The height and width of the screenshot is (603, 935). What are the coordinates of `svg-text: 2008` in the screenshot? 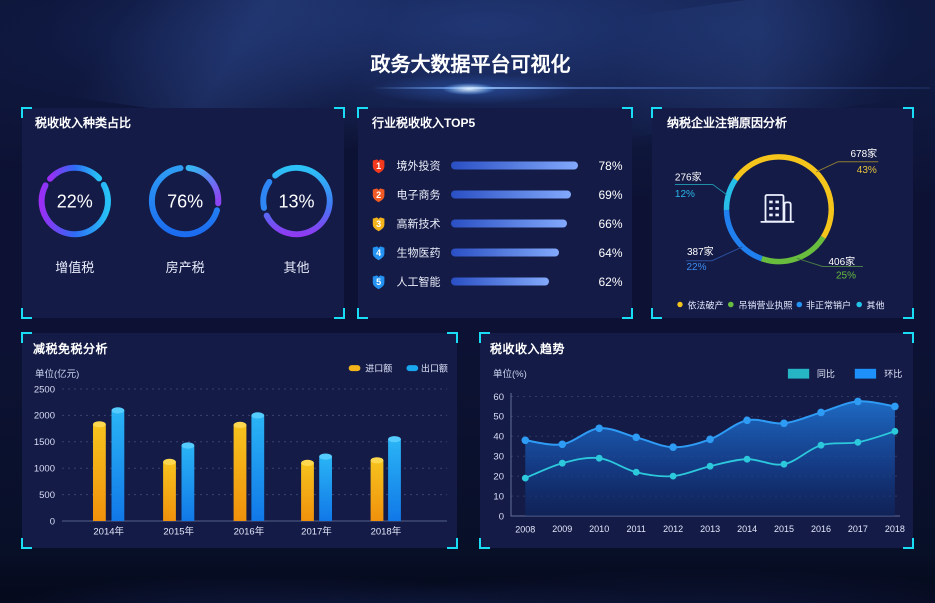 It's located at (525, 530).